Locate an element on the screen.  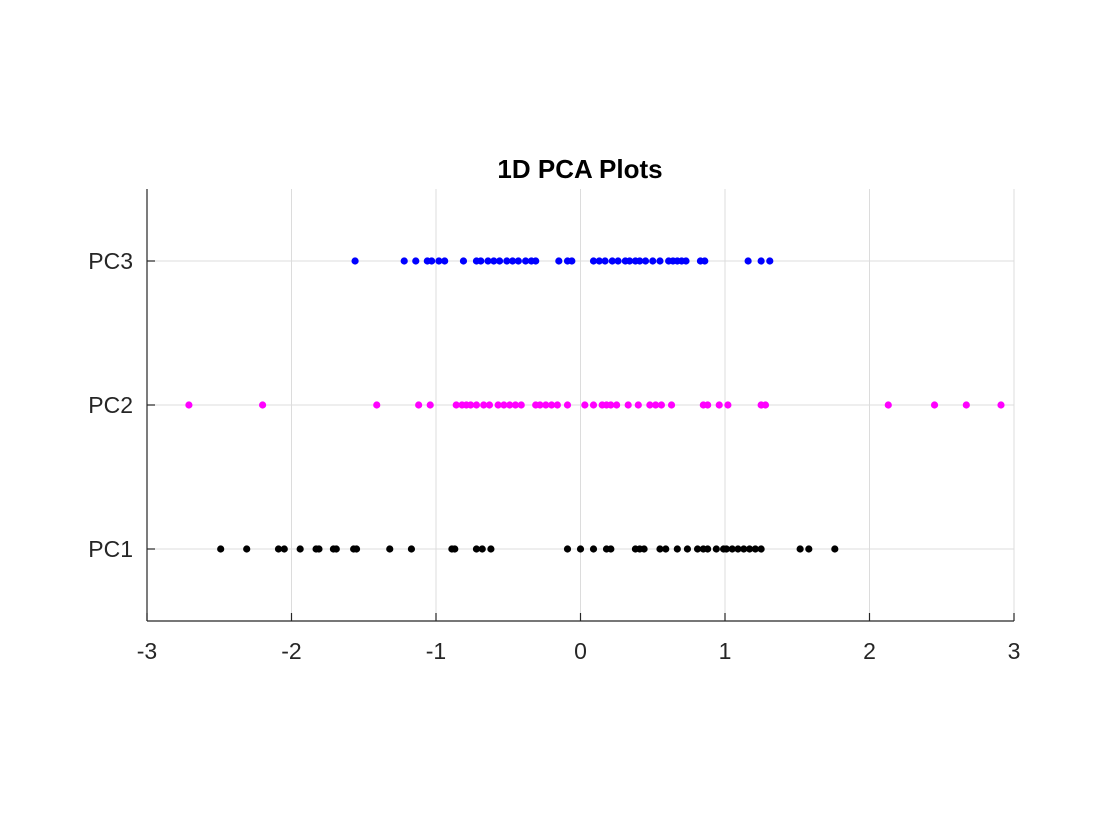
x-tick-label: 2 is located at coordinates (869, 651).